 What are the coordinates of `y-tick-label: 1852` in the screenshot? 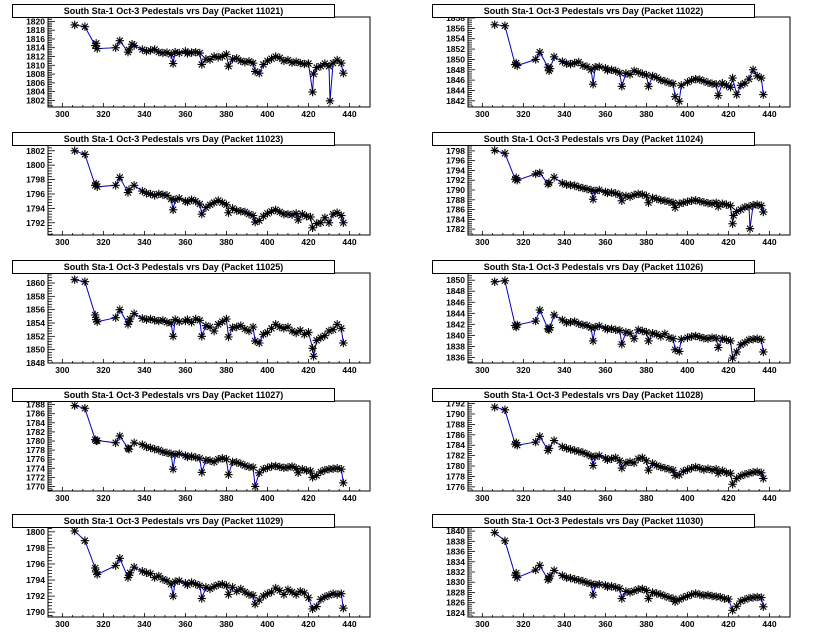 It's located at (35, 336).